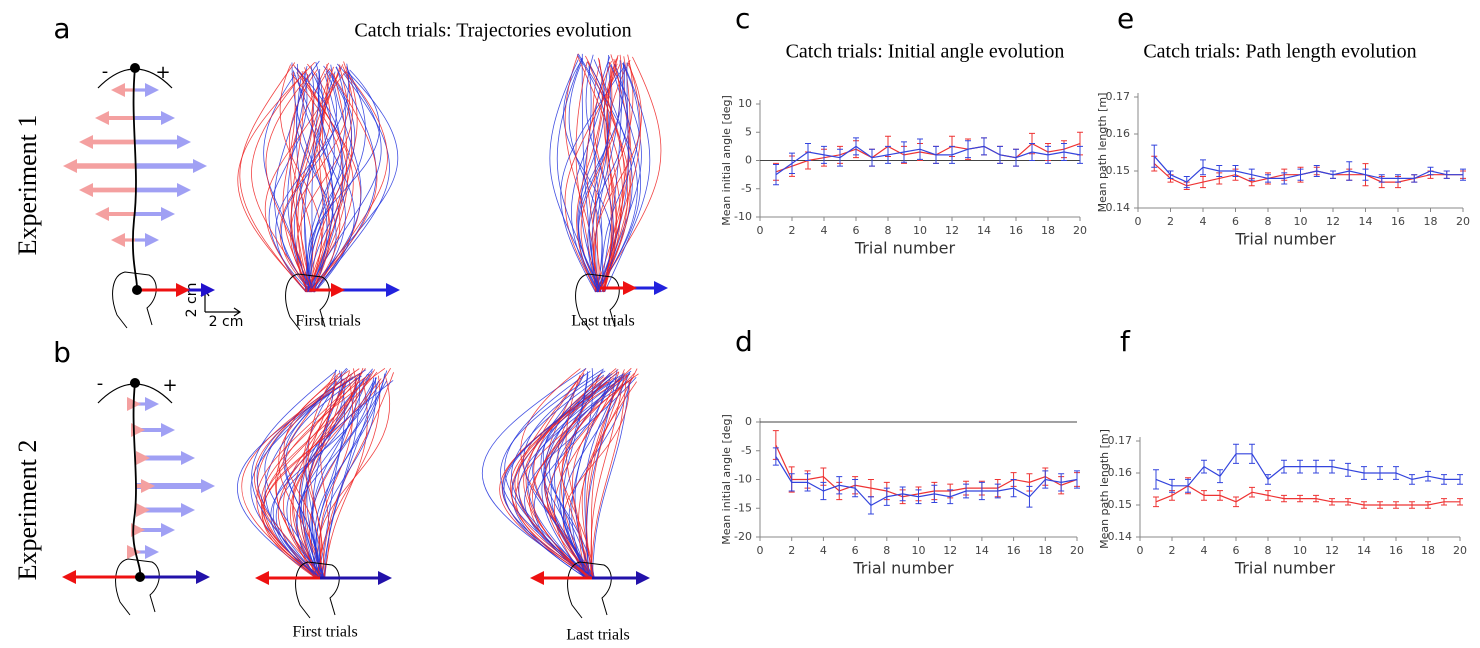 The height and width of the screenshot is (648, 1480). What do you see at coordinates (743, 536) in the screenshot?
I see `y-tick-label: -20` at bounding box center [743, 536].